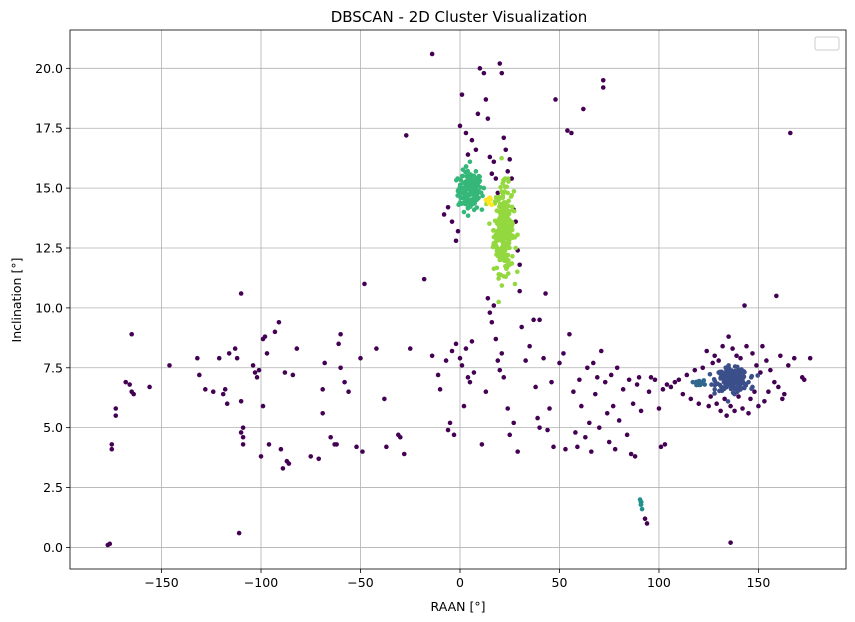 This screenshot has width=855, height=622. What do you see at coordinates (49, 128) in the screenshot?
I see `y-tick-label: 17.5` at bounding box center [49, 128].